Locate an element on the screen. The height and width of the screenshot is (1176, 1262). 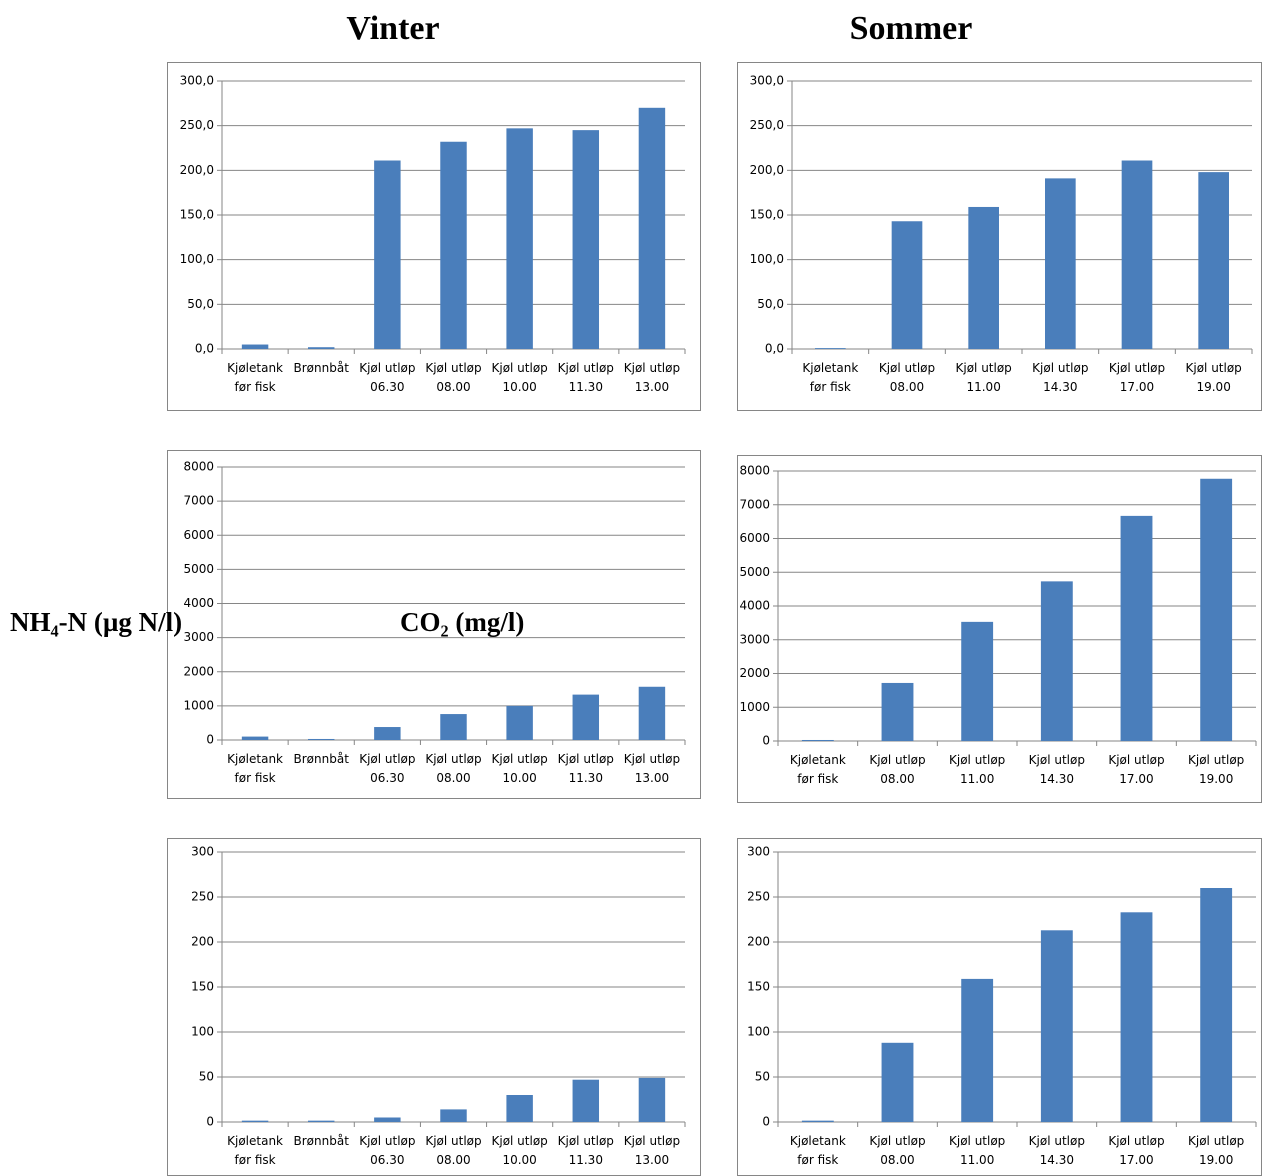
y-tick-label: 3000 is located at coordinates (198, 637).